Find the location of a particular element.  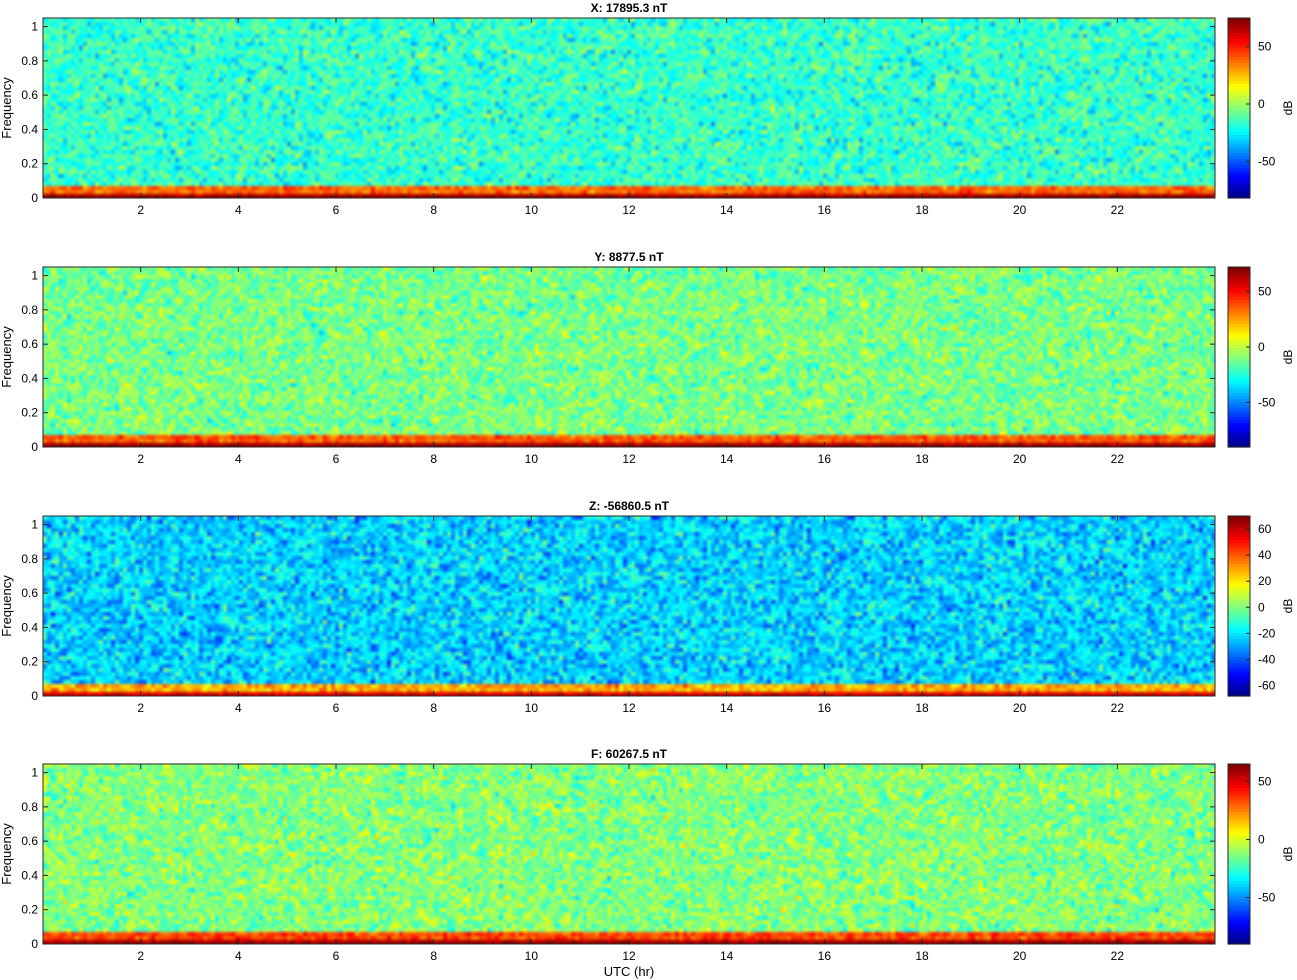

x-tick-label: 2 is located at coordinates (140, 210).